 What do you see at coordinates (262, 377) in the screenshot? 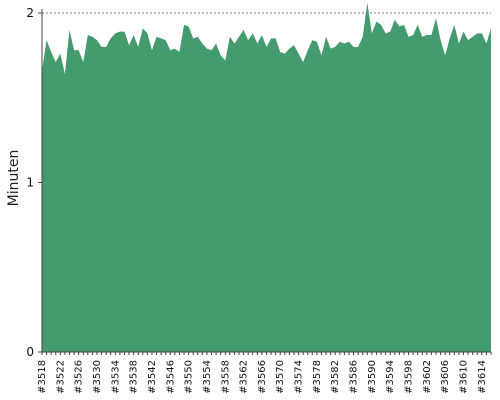
I see `x-tick-label-3566: #3566` at bounding box center [262, 377].